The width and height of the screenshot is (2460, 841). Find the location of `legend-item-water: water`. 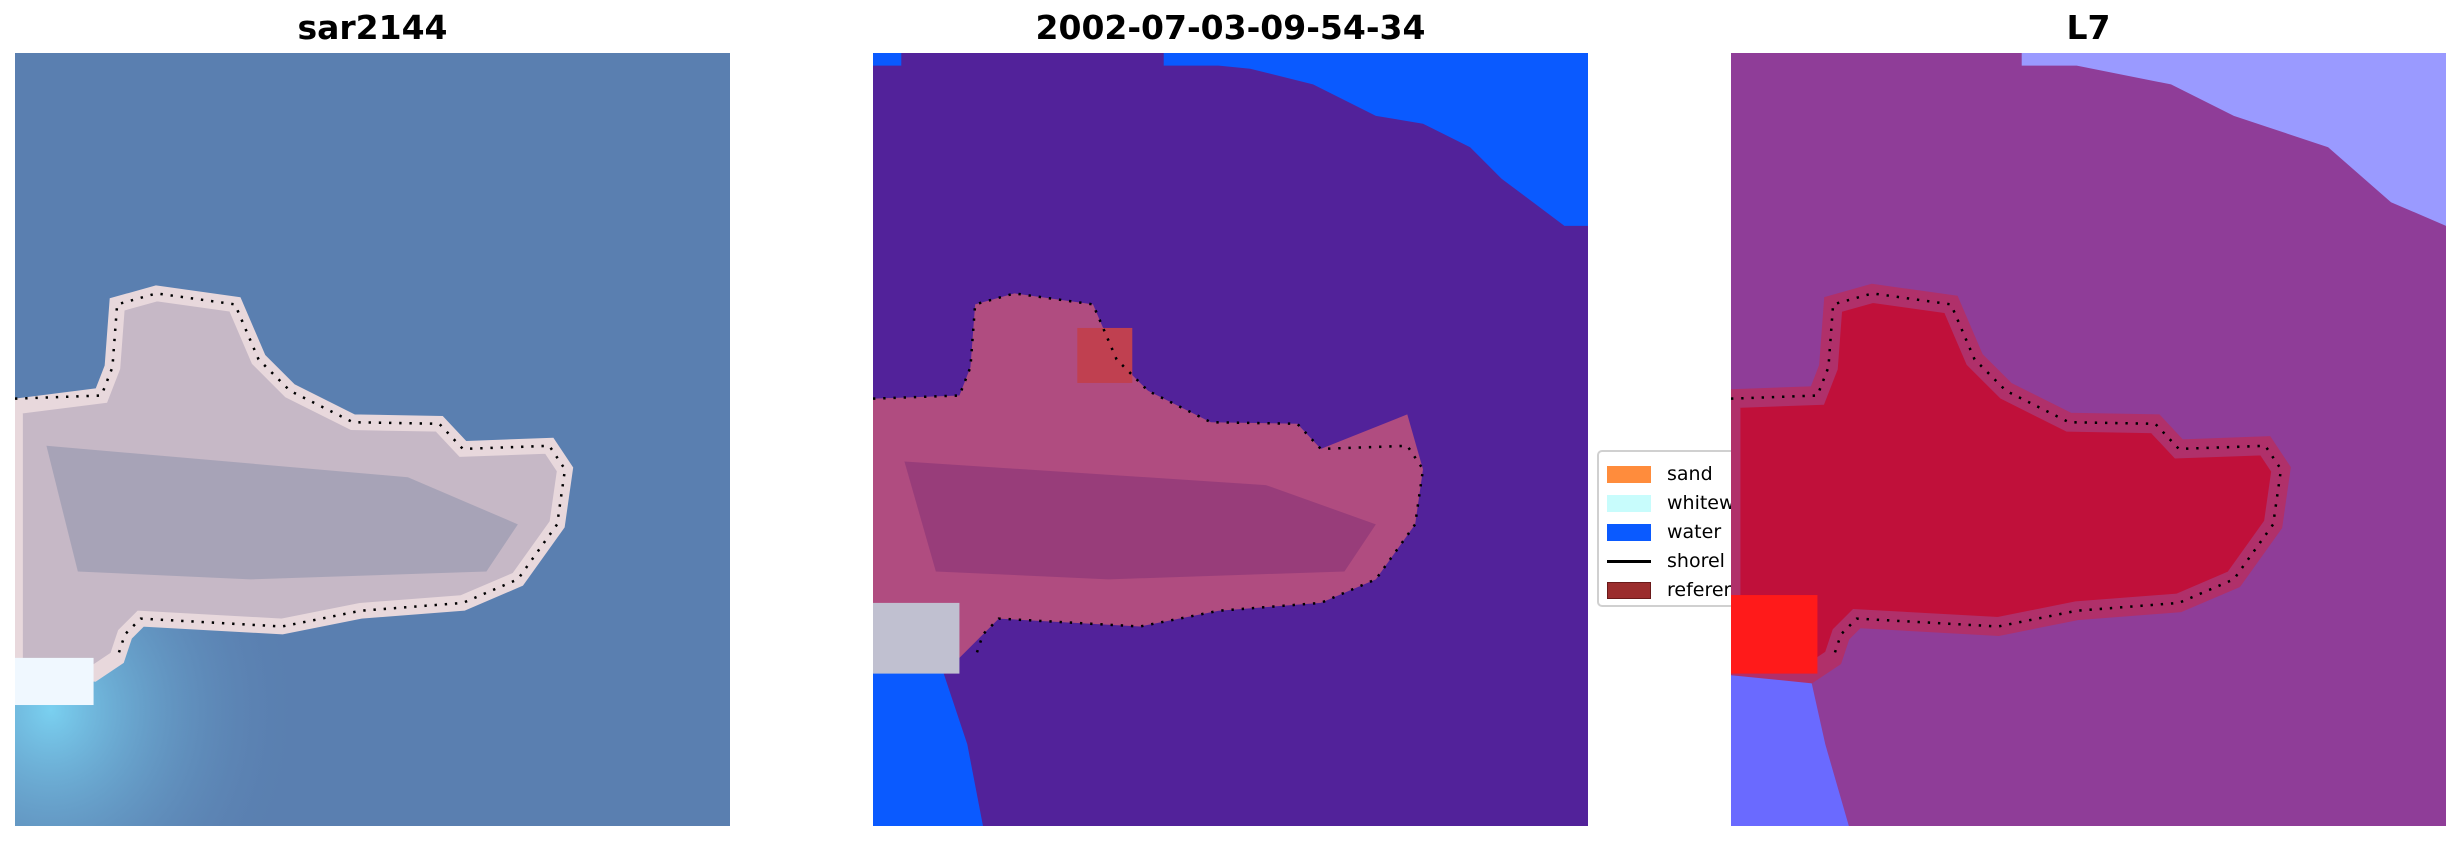

legend-item-water: water is located at coordinates (1664, 532).